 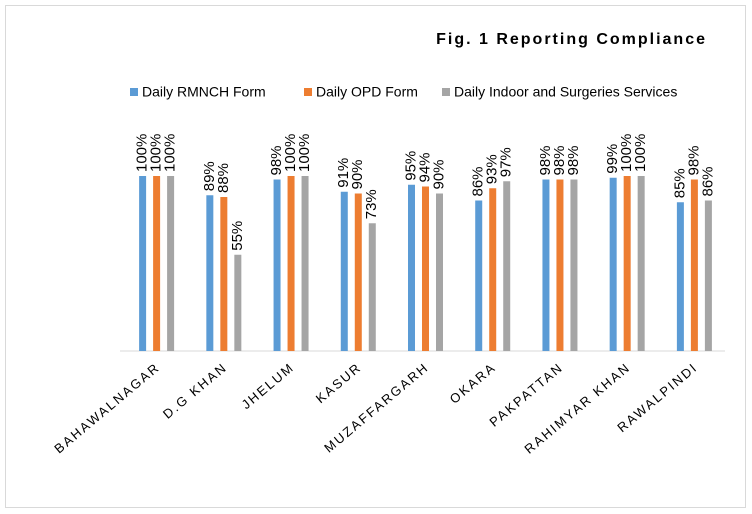 What do you see at coordinates (565, 92) in the screenshot?
I see `legend-label: Daily Indoor and Surgeries Services` at bounding box center [565, 92].